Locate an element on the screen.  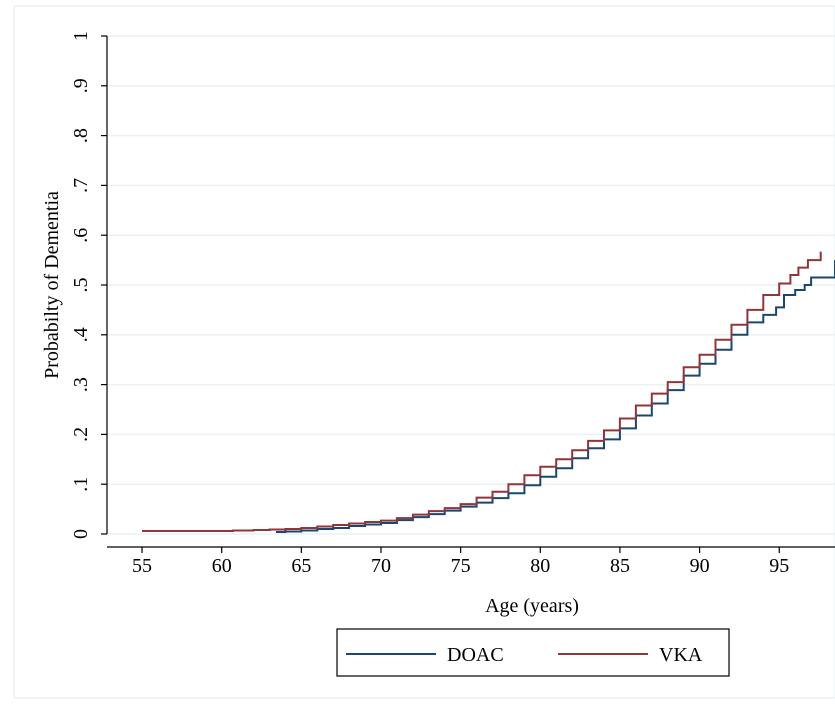
y-tick-label: .1 is located at coordinates (81, 484).